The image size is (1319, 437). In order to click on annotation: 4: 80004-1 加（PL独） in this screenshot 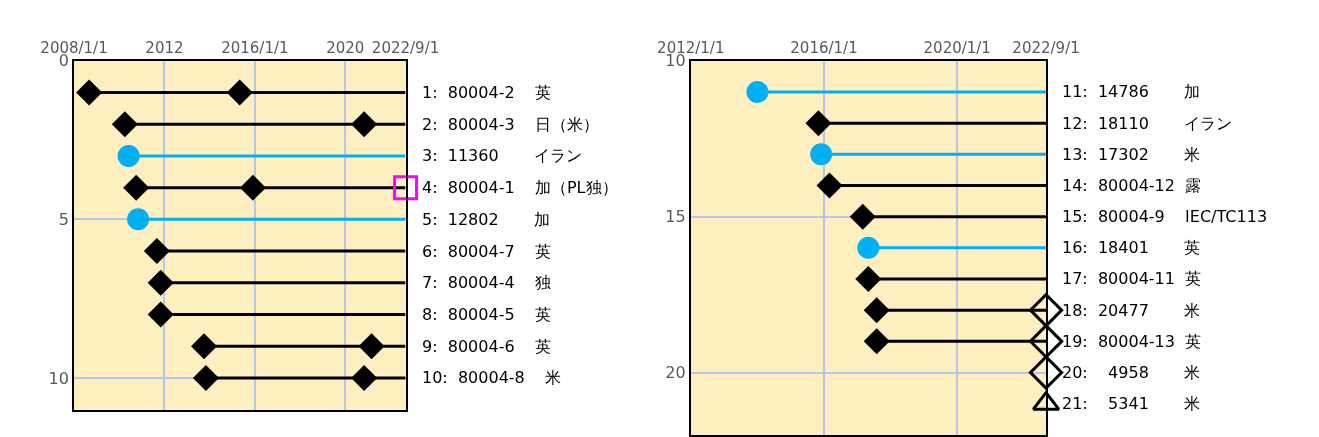, I will do `click(520, 187)`.